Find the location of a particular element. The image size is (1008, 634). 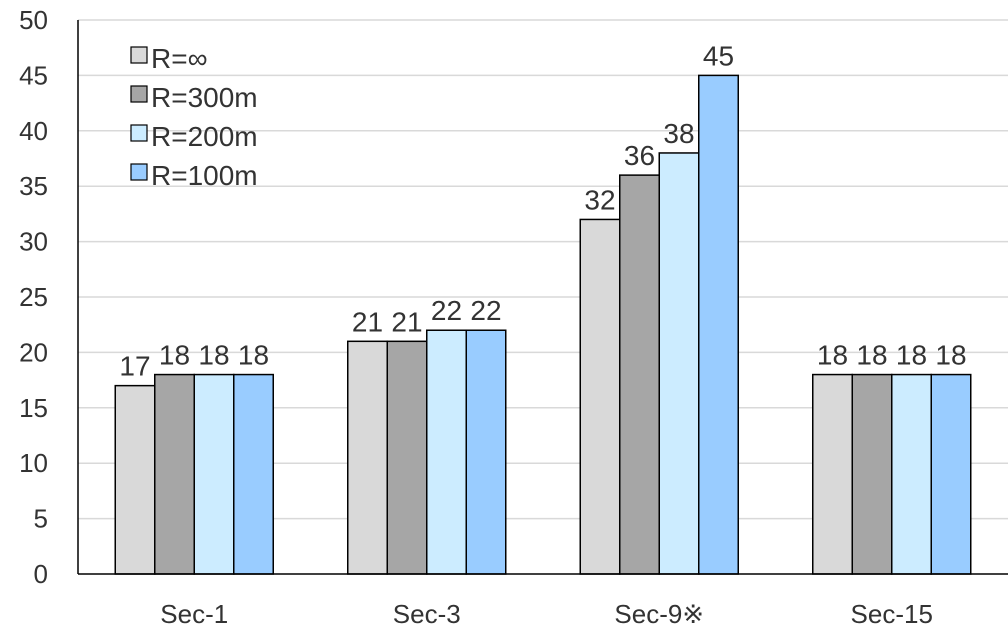

y-tick-label: 20 is located at coordinates (33, 352).